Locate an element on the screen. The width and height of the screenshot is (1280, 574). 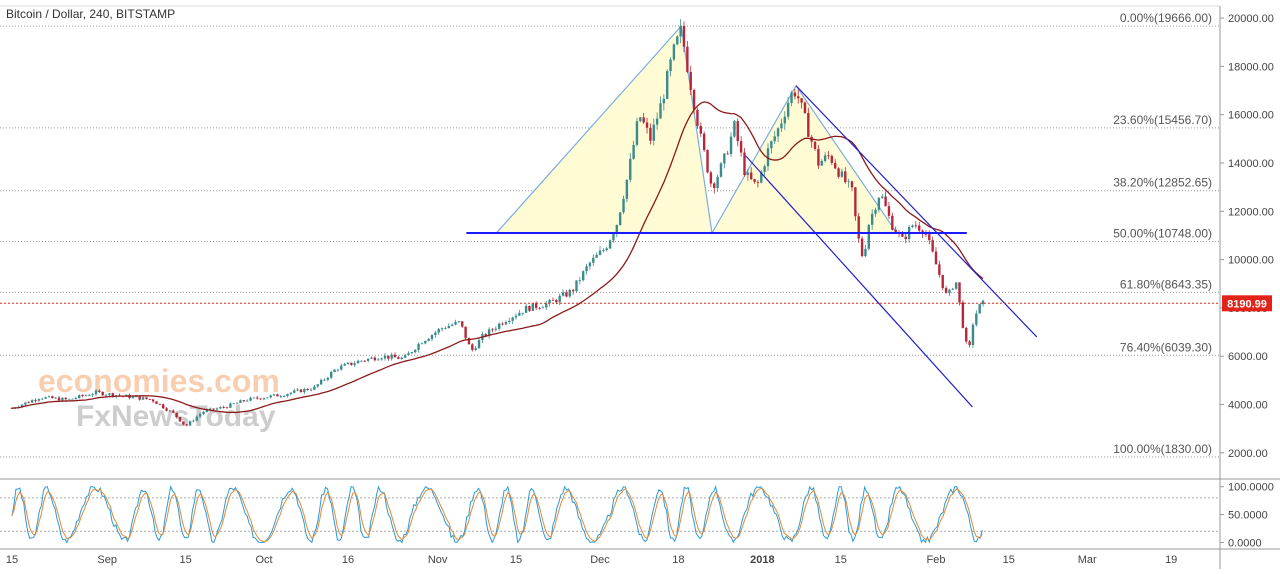
y-tick-label: 4000.00 is located at coordinates (1248, 406).